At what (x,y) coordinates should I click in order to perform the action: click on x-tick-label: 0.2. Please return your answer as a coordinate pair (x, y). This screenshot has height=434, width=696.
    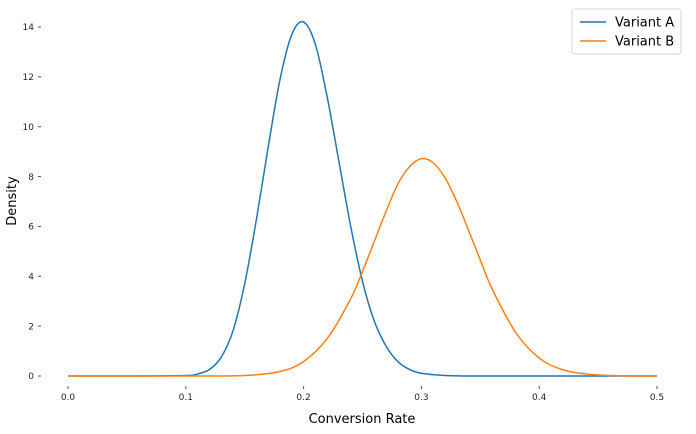
    Looking at the image, I should click on (303, 398).